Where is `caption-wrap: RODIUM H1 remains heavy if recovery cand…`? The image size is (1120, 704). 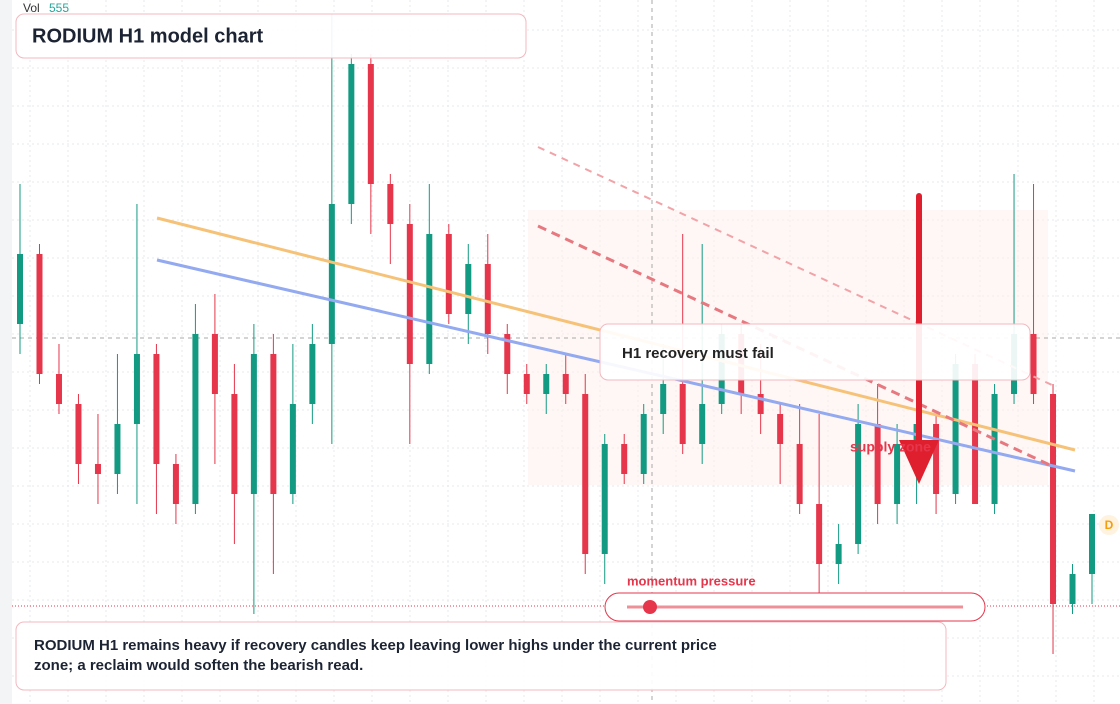
caption-wrap: RODIUM H1 remains heavy if recovery cand… is located at coordinates (375, 655).